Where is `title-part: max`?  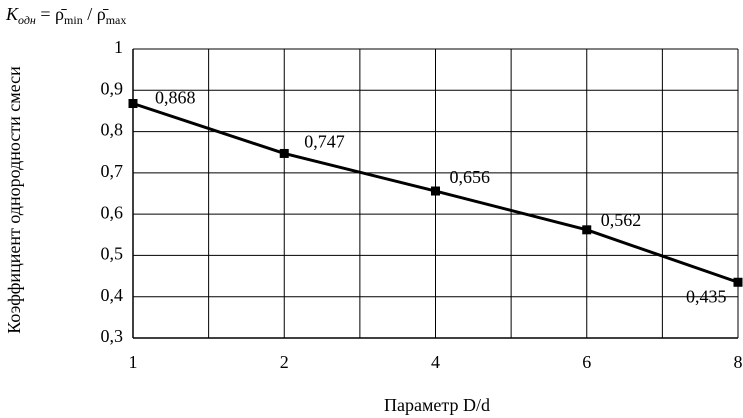 title-part: max is located at coordinates (116, 20).